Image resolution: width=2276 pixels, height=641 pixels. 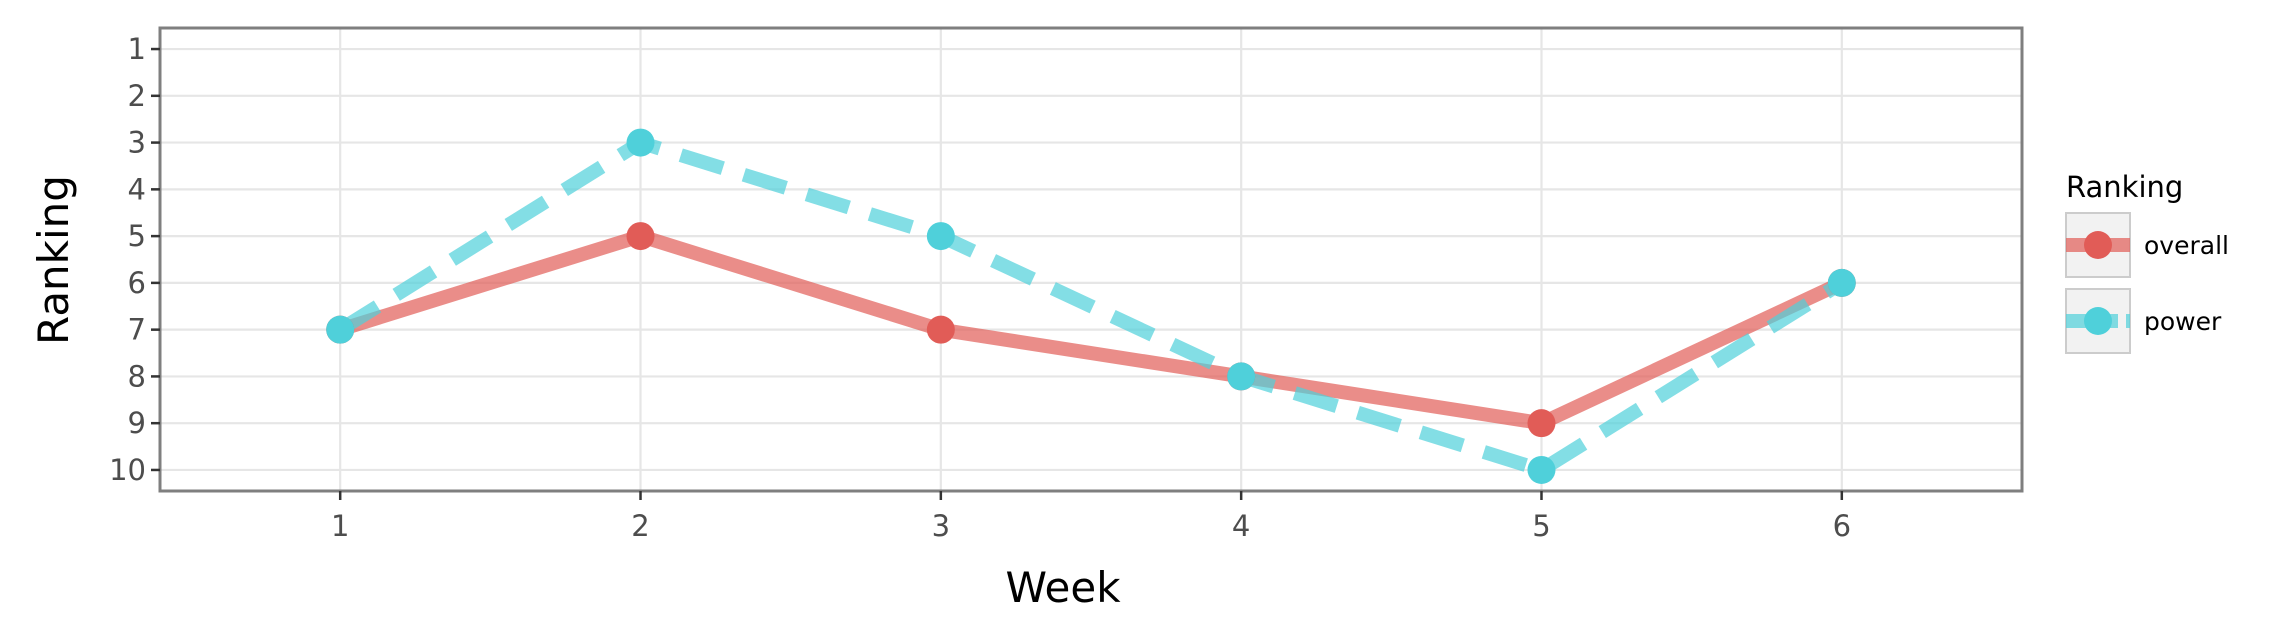 What do you see at coordinates (137, 236) in the screenshot?
I see `y-tick-label: 5` at bounding box center [137, 236].